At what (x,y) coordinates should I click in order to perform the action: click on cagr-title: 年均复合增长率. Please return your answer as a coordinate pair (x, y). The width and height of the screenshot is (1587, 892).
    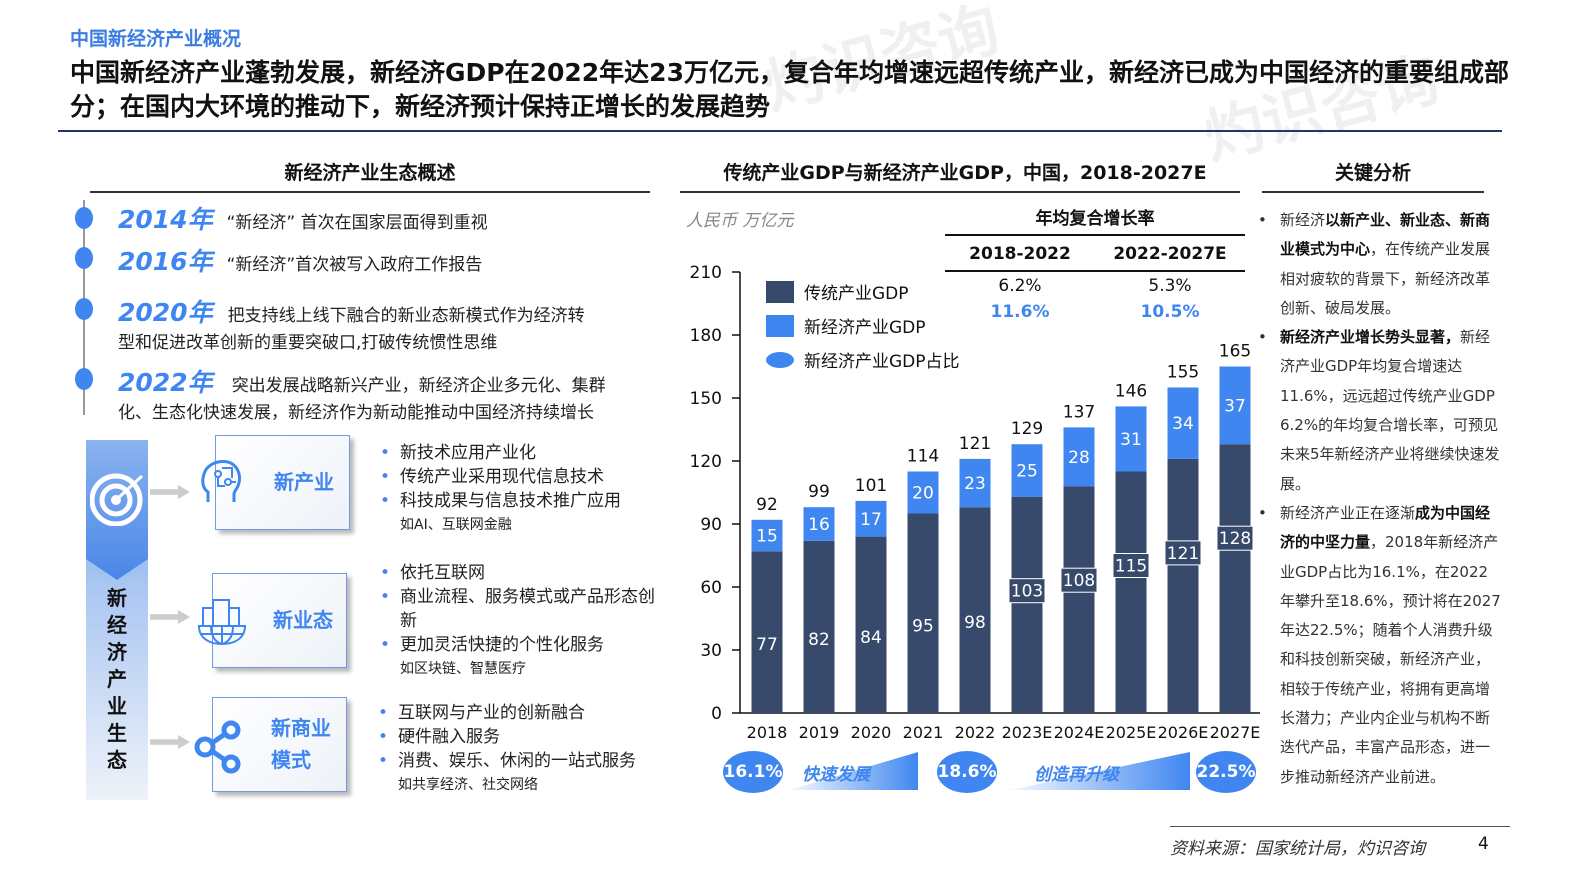
    Looking at the image, I should click on (1095, 219).